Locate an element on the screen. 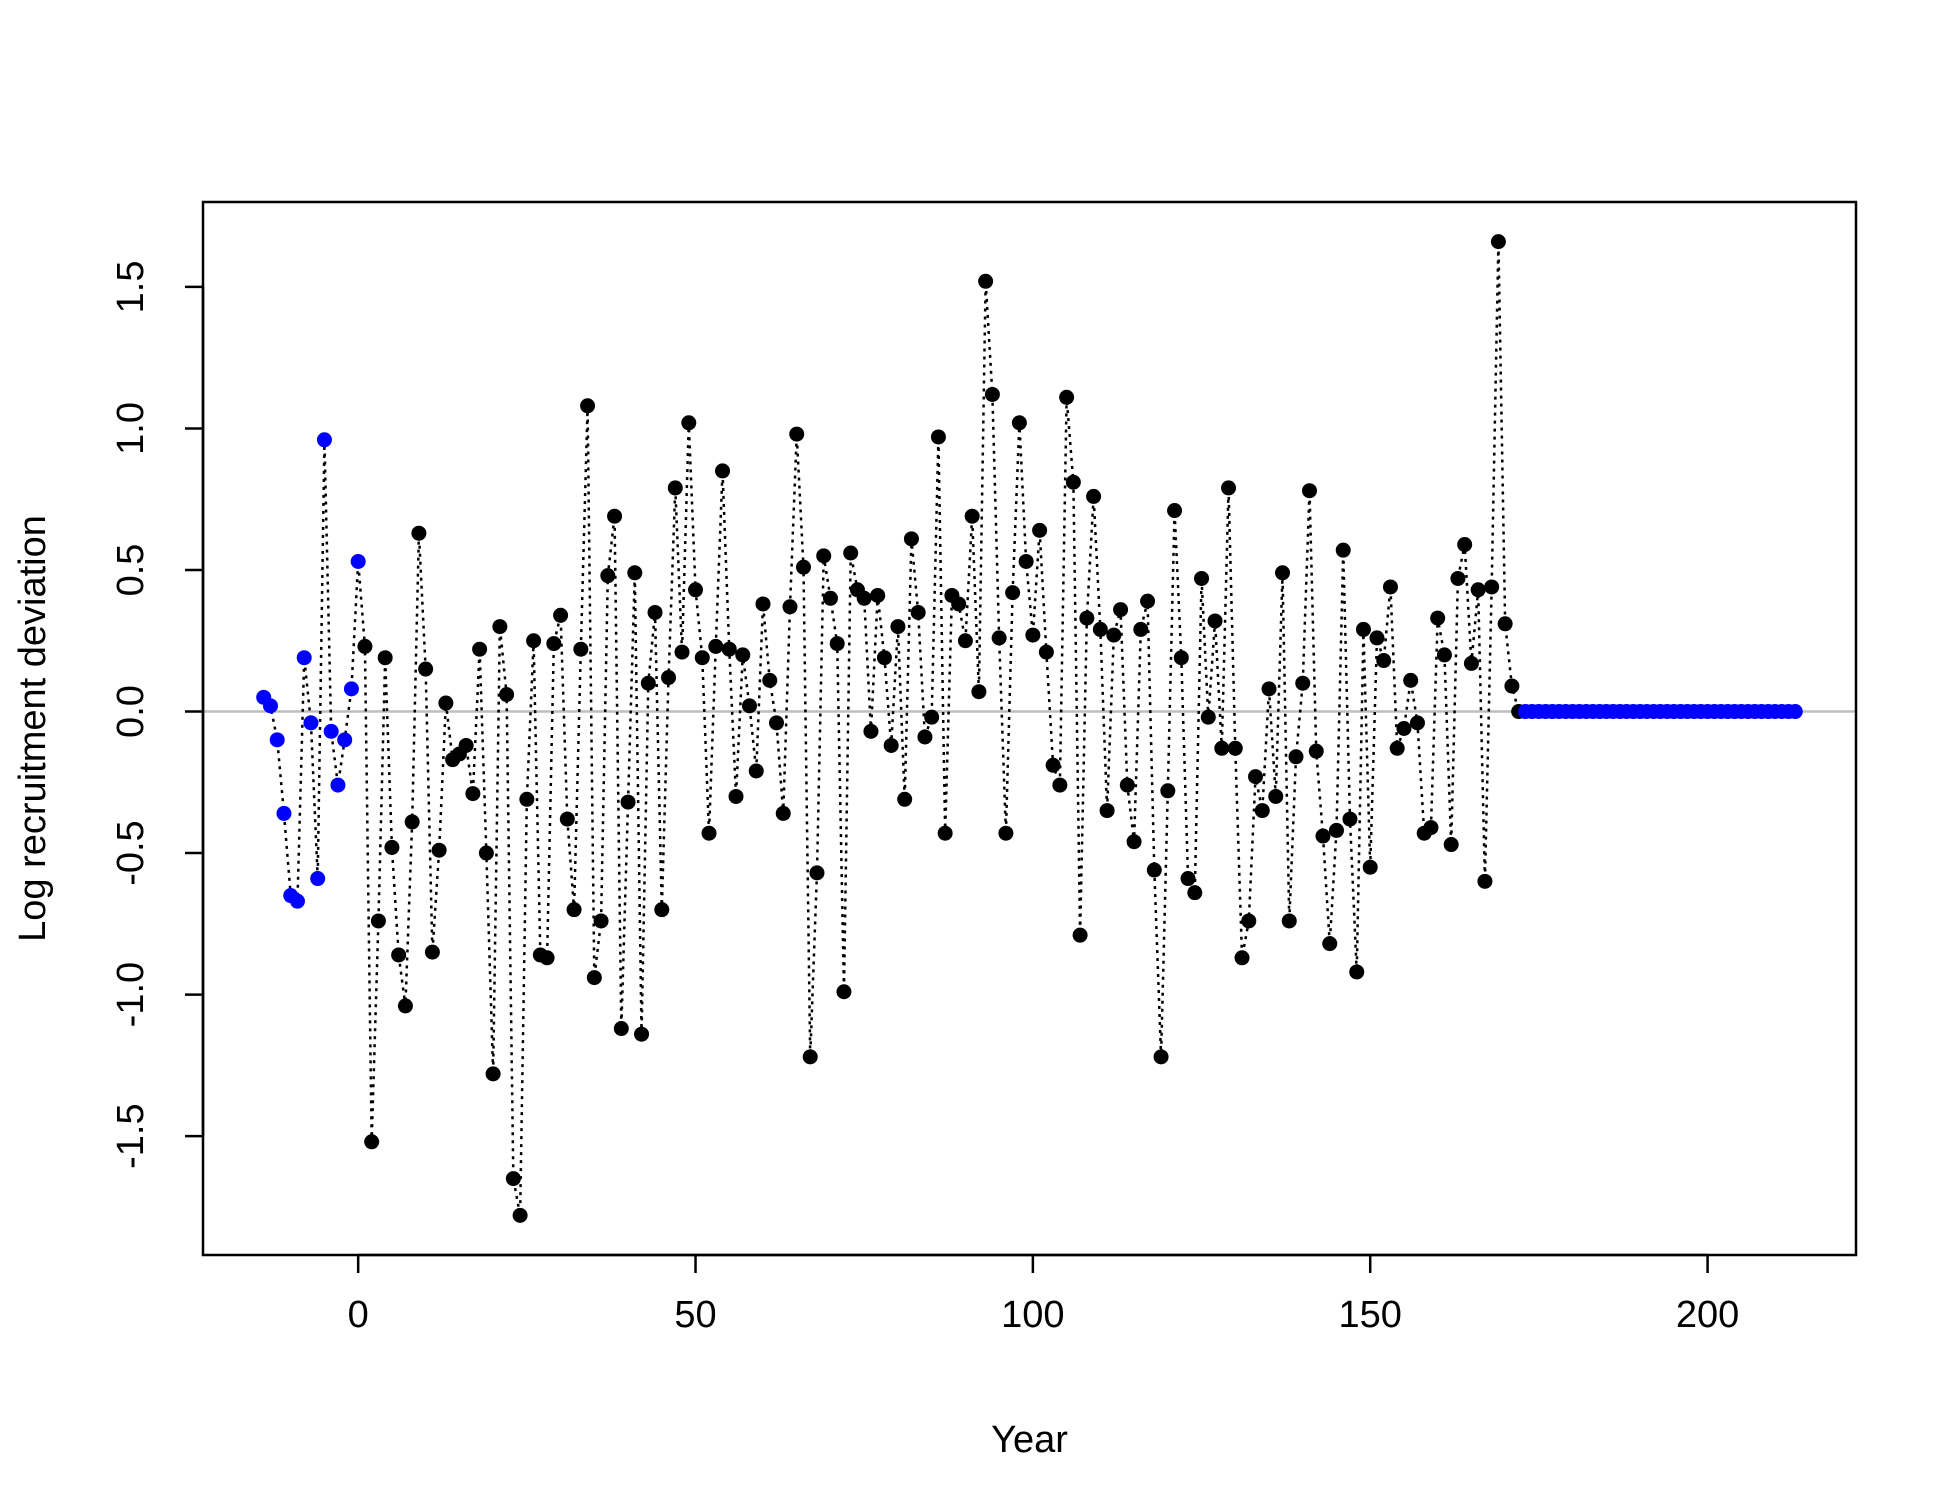 The image size is (1950, 1500). x-tick-label: 50 is located at coordinates (695, 1315).